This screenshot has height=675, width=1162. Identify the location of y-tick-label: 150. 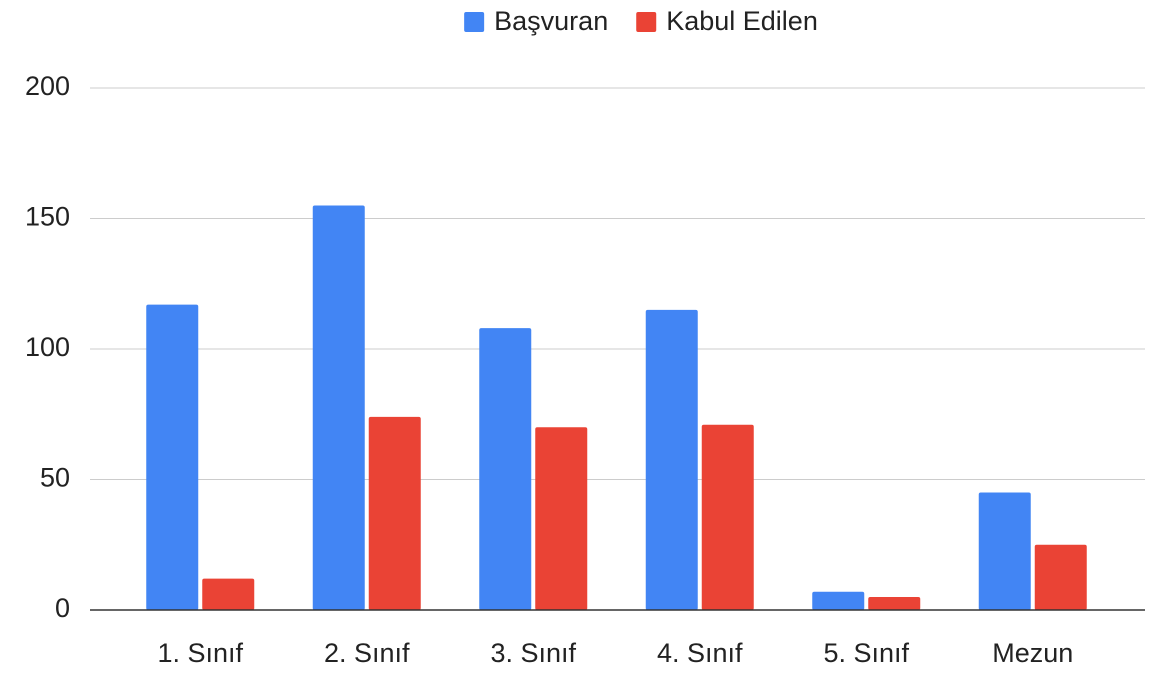
(47, 217).